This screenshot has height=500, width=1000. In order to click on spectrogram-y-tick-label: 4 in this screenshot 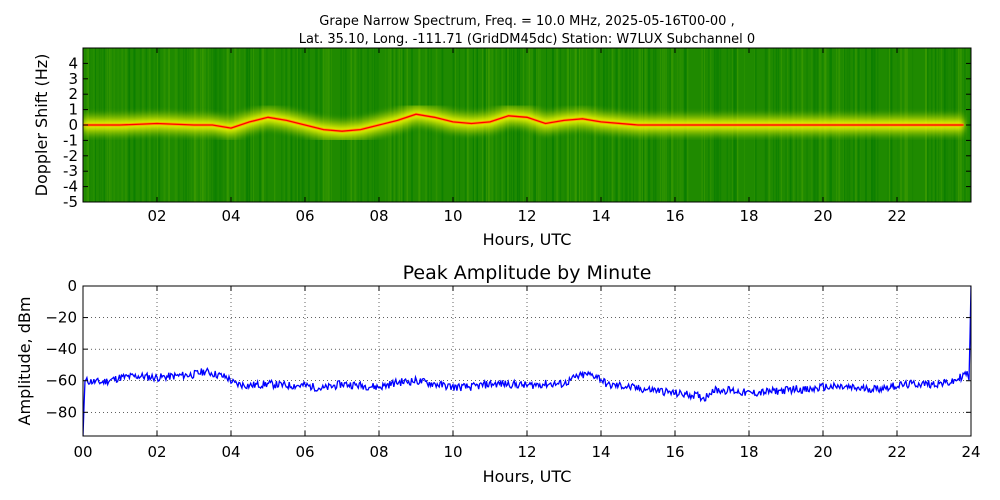, I will do `click(73, 63)`.